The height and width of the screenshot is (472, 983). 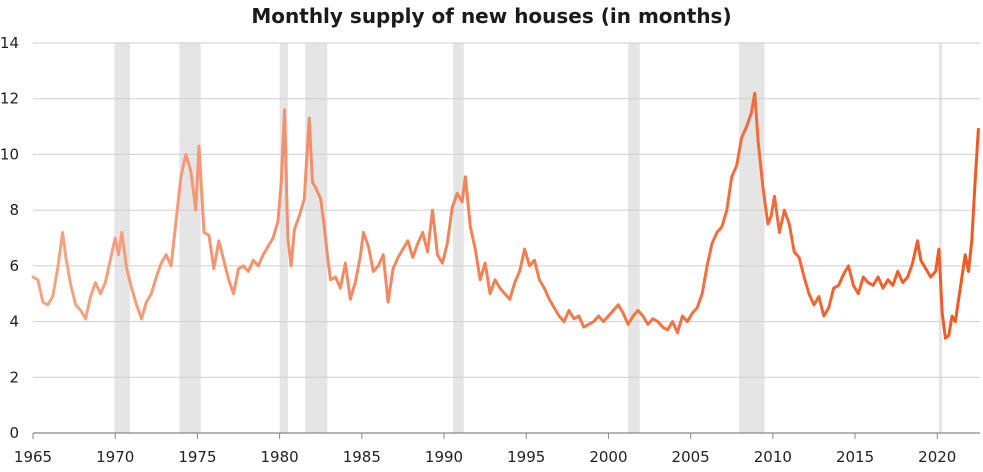 What do you see at coordinates (14, 210) in the screenshot?
I see `y-tick-label: 8` at bounding box center [14, 210].